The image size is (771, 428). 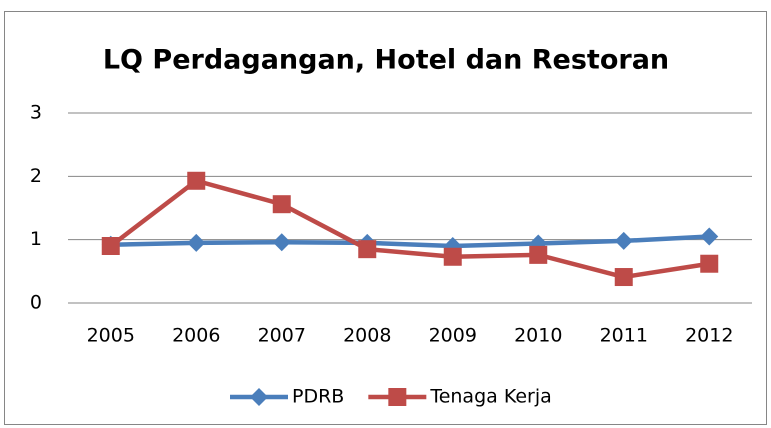 I want to click on y-tick-label: 2, so click(x=36, y=176).